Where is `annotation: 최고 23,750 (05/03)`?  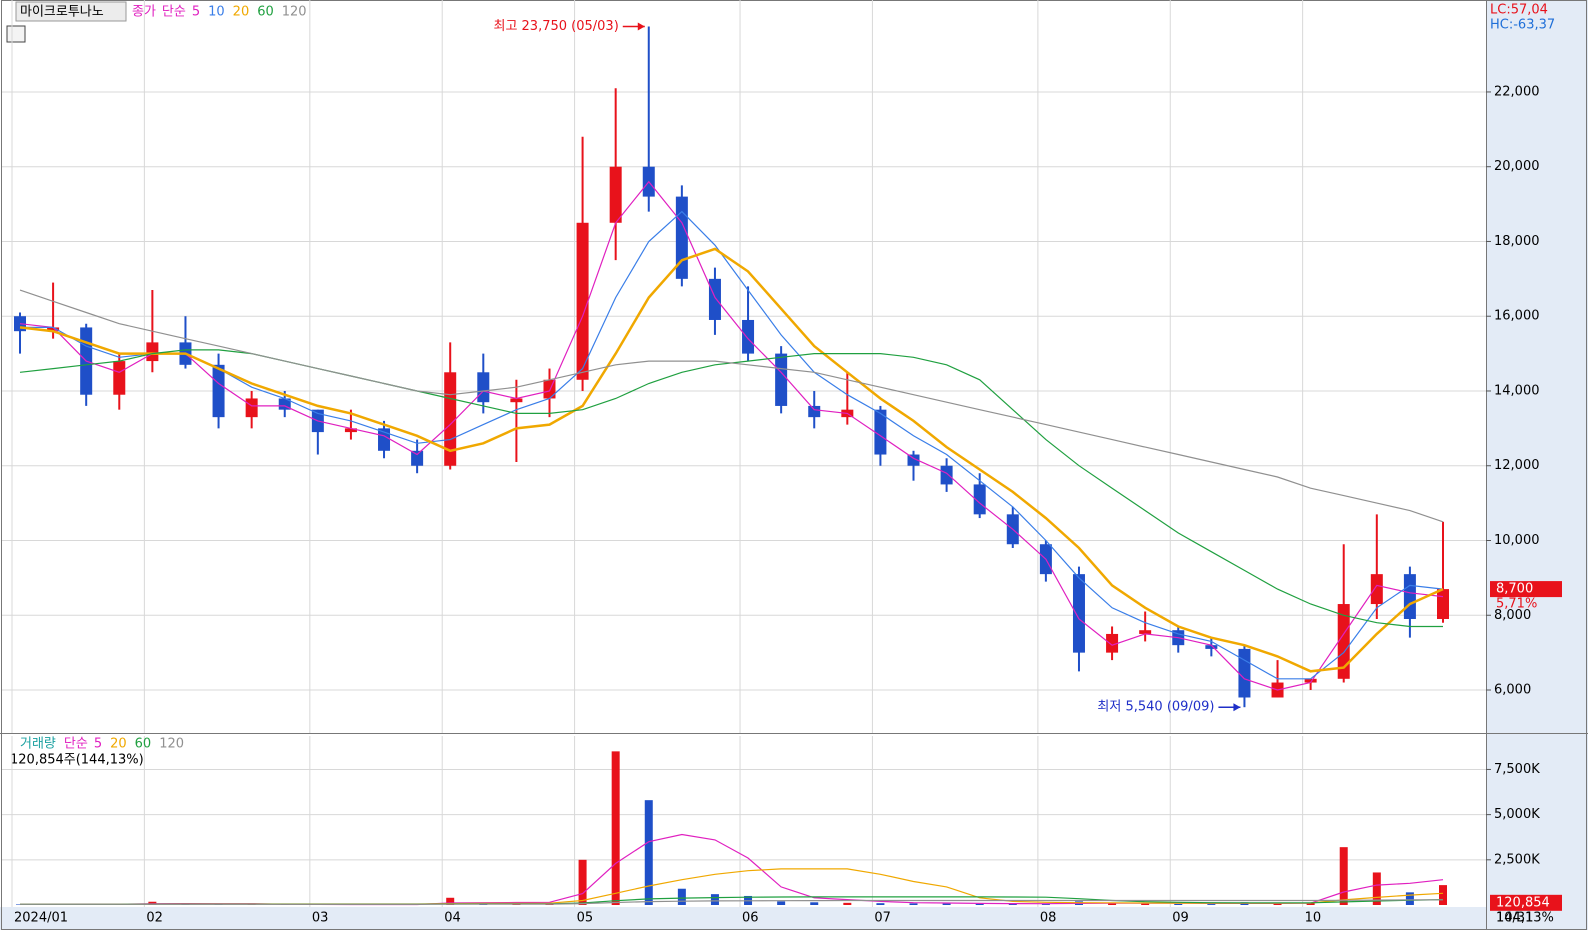 annotation: 최고 23,750 (05/03) is located at coordinates (555, 26).